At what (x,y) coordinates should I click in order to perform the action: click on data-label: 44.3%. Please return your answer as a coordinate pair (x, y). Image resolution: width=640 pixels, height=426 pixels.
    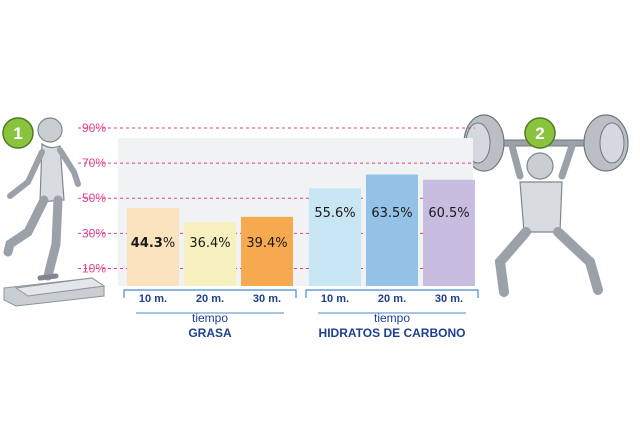
    Looking at the image, I should click on (153, 243).